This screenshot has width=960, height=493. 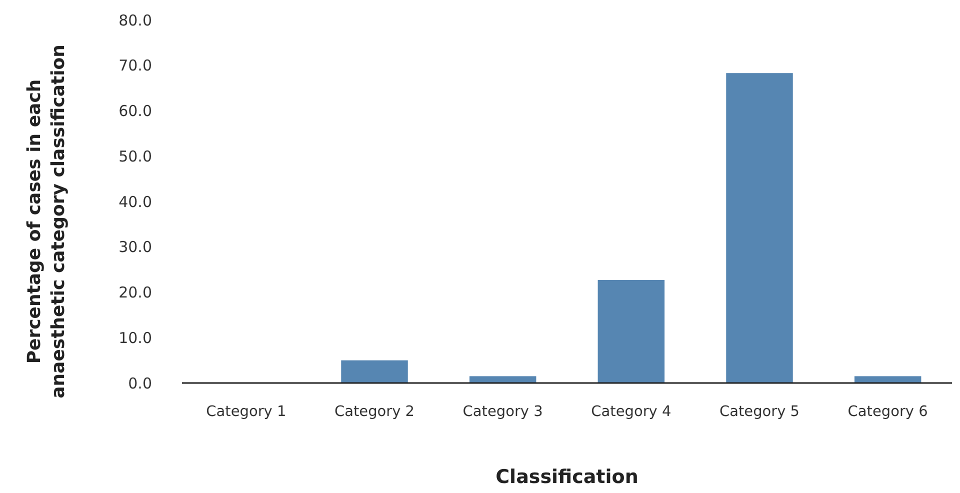 I want to click on y-tick-label: 0.0, so click(x=140, y=383).